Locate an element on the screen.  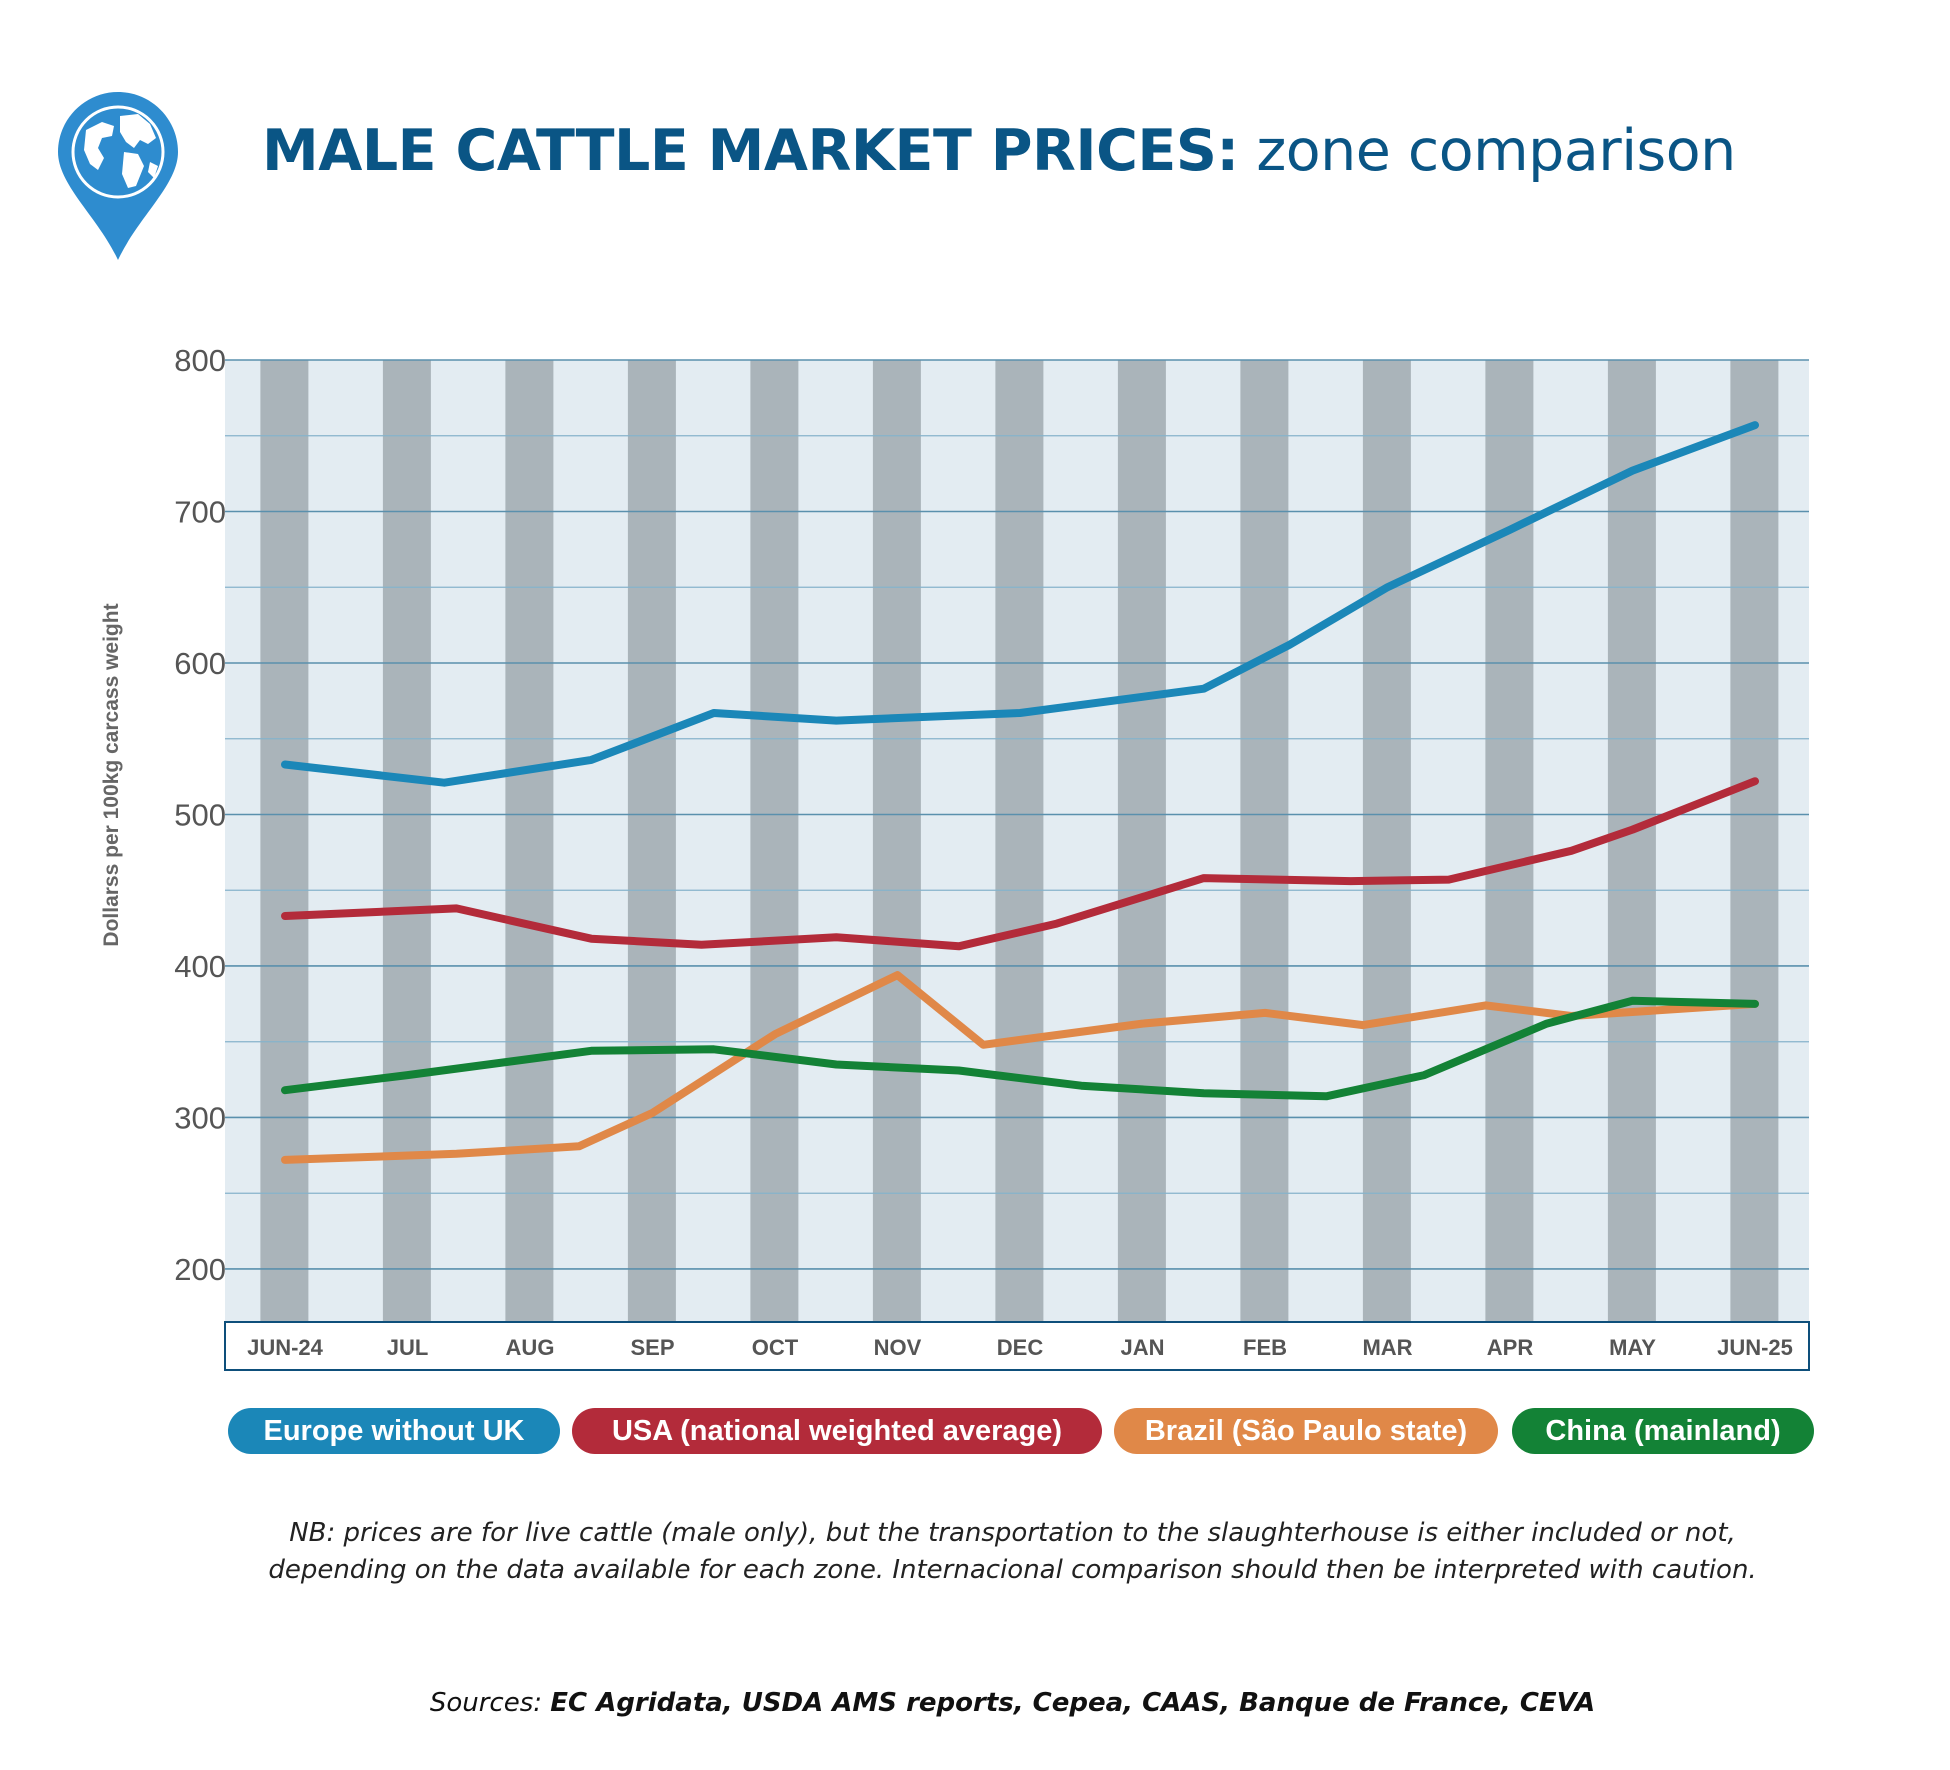
x-tick-label: MAR is located at coordinates (1387, 1347).